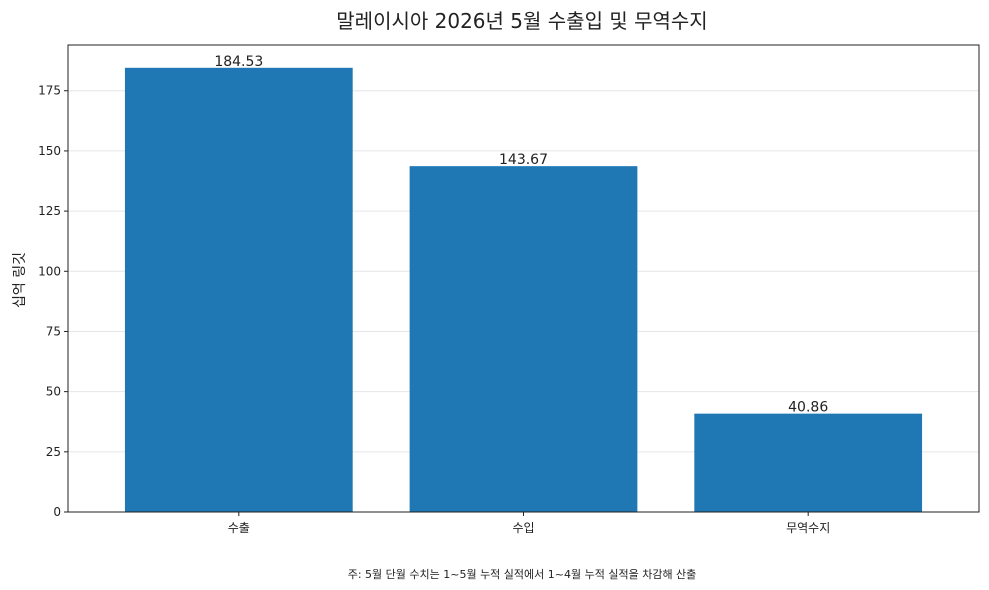  I want to click on y-axis-label: 십억 링깃, so click(20, 280).